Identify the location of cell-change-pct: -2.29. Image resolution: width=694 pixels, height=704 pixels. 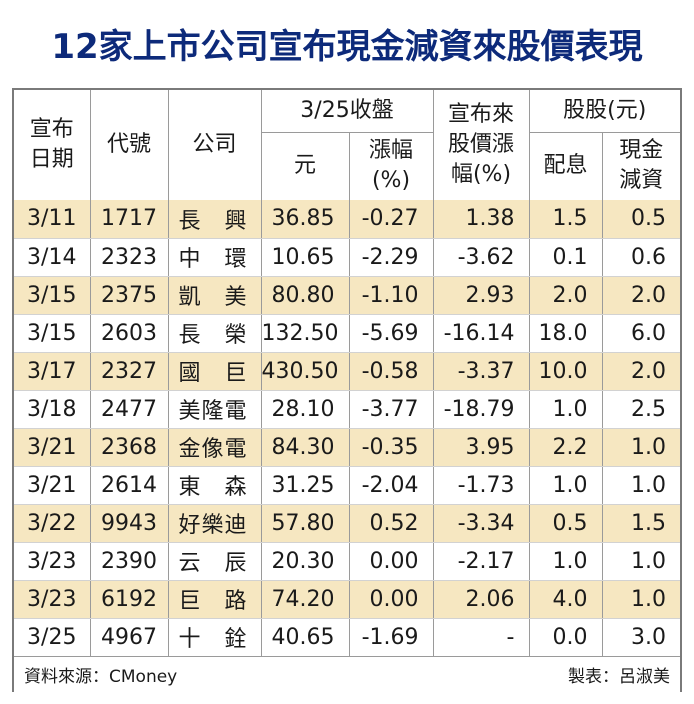
(391, 257).